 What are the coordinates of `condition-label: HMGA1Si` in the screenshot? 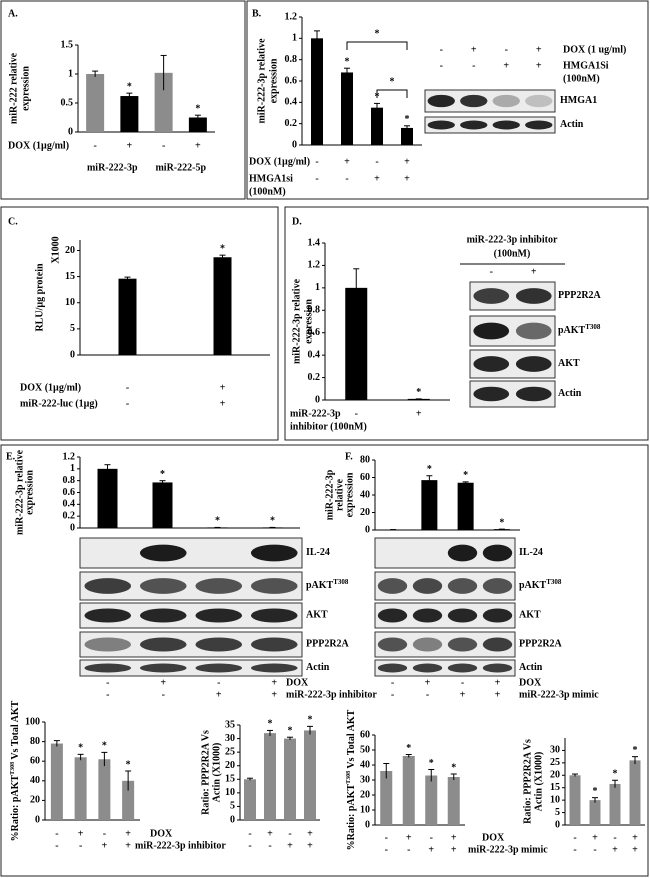 It's located at (586, 65).